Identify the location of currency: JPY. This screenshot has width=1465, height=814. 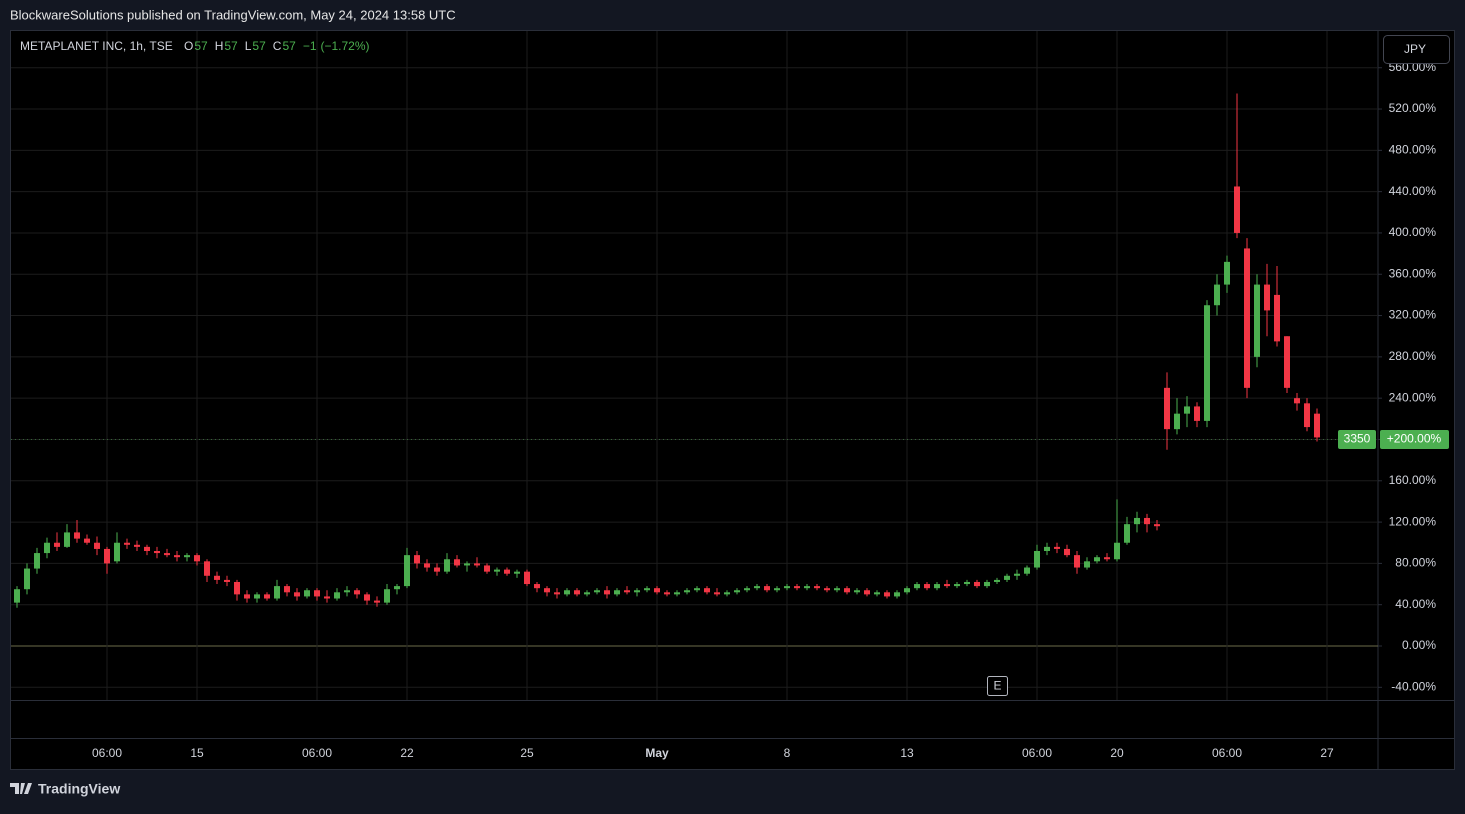
(1415, 49).